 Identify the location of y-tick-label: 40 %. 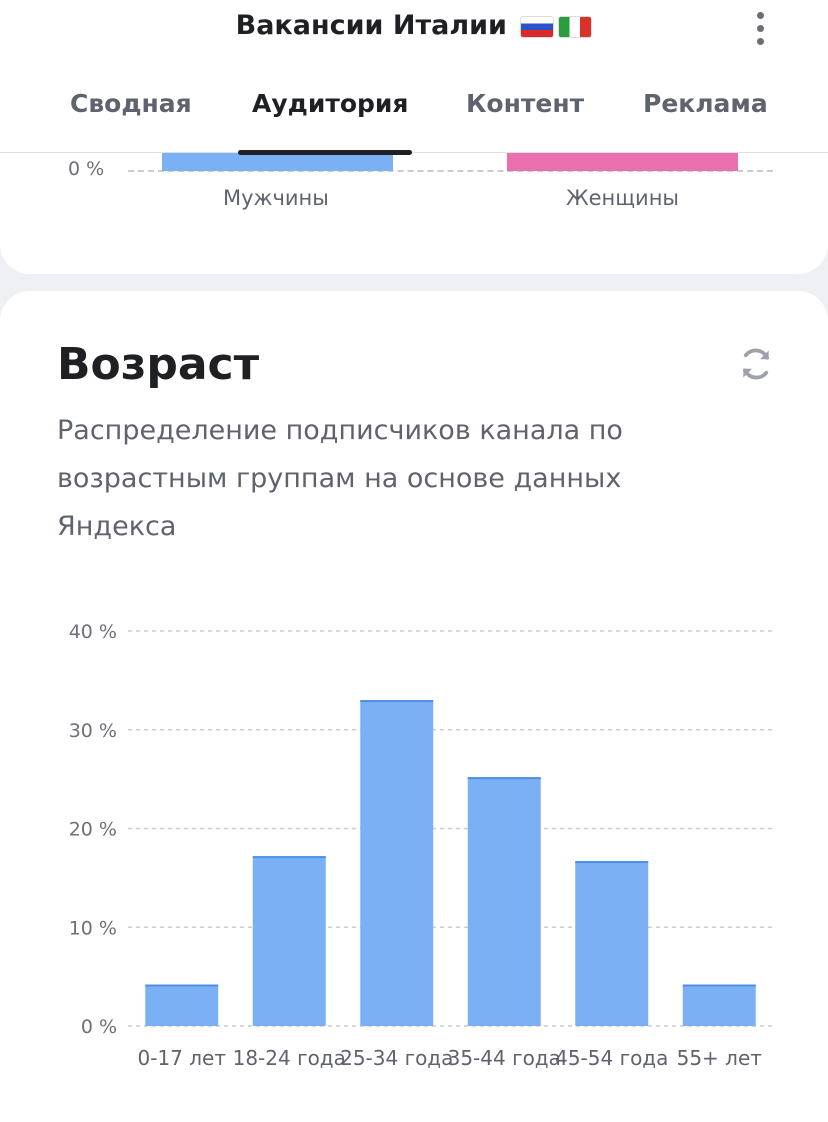
(93, 632).